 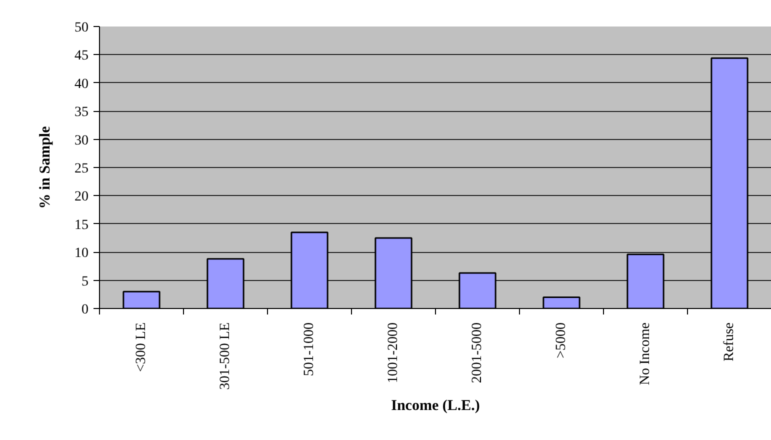 I want to click on x-tick-label: >5000, so click(x=561, y=340).